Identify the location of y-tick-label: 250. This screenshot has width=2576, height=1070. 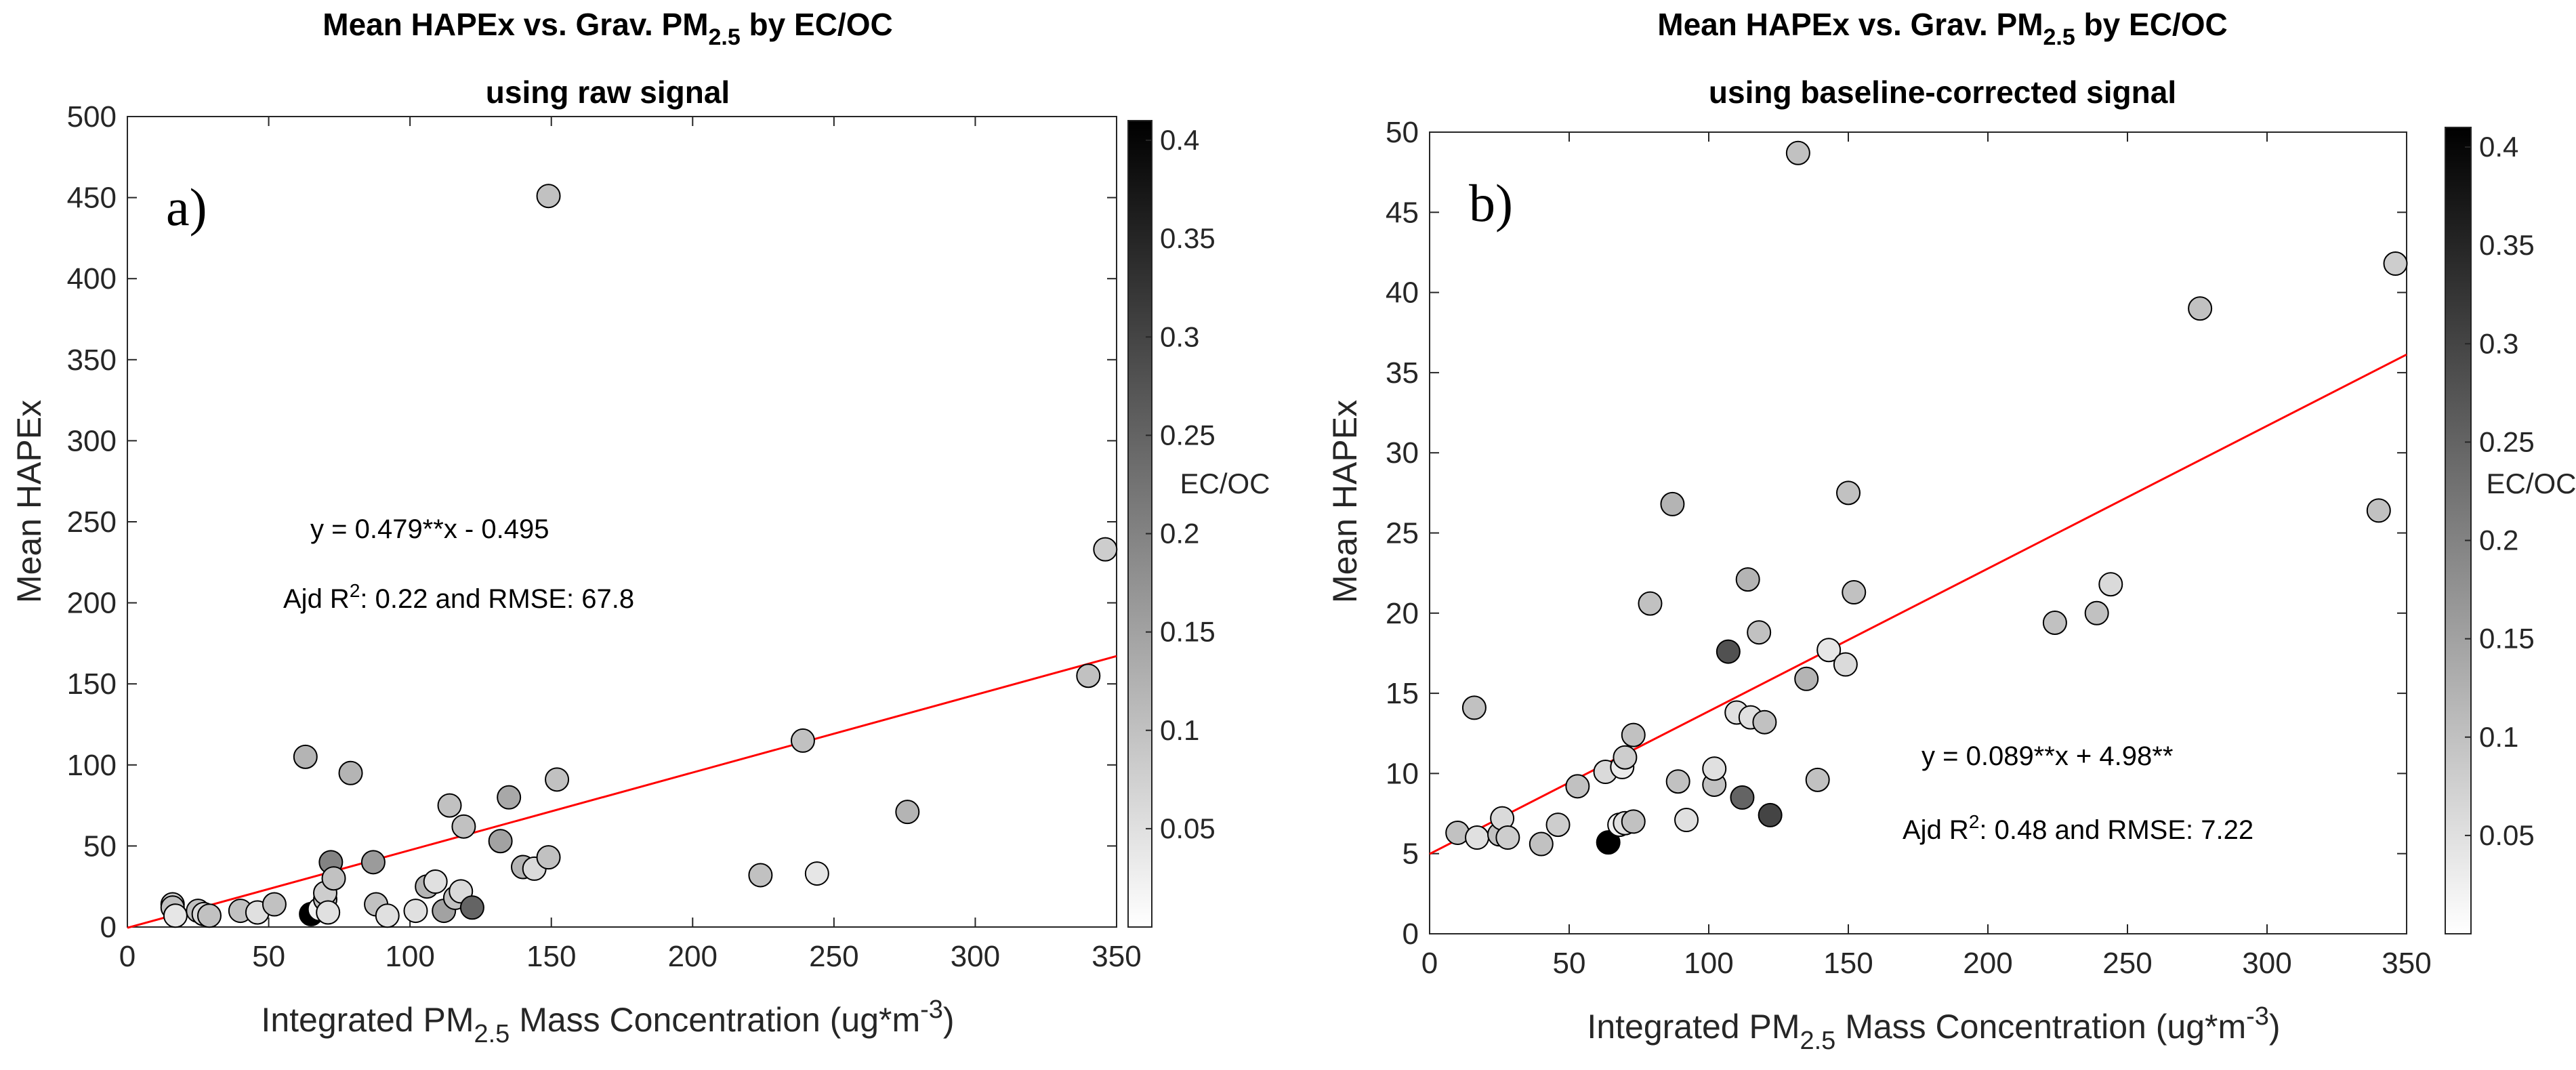
(92, 522).